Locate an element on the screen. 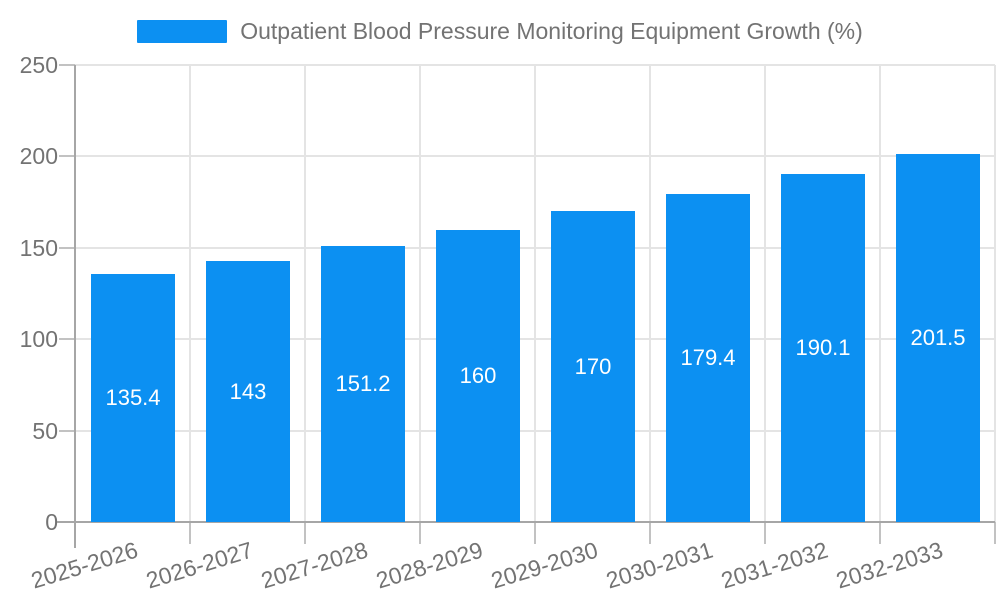  bar-value-label: 135.4 is located at coordinates (133, 397).